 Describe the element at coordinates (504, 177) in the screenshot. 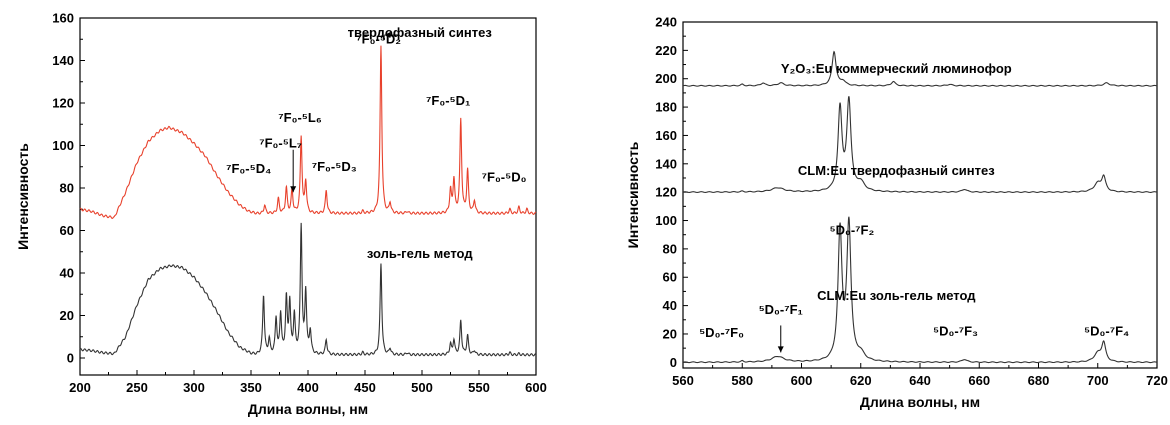

I see `annotation-label: ⁷F₀-⁵D₀` at that location.